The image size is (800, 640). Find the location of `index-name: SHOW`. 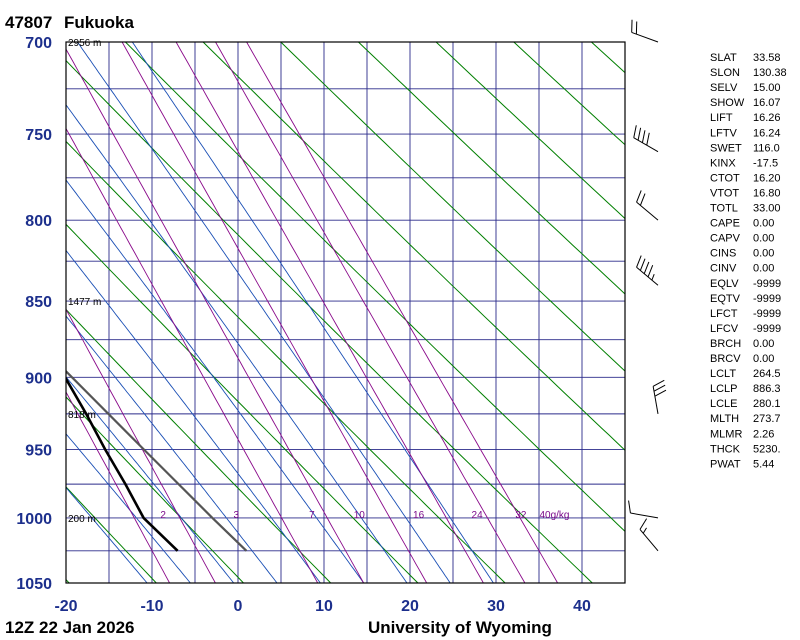

index-name: SHOW is located at coordinates (727, 103).